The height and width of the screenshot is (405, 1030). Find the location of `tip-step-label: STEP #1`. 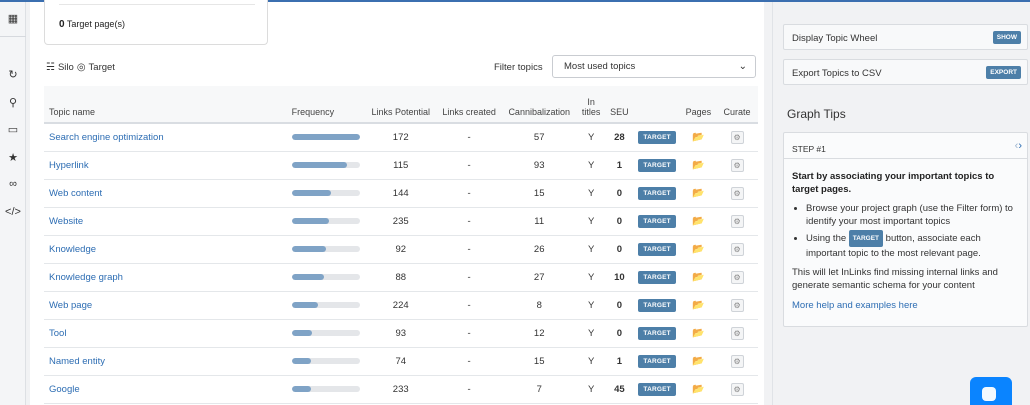

tip-step-label: STEP #1 is located at coordinates (809, 149).